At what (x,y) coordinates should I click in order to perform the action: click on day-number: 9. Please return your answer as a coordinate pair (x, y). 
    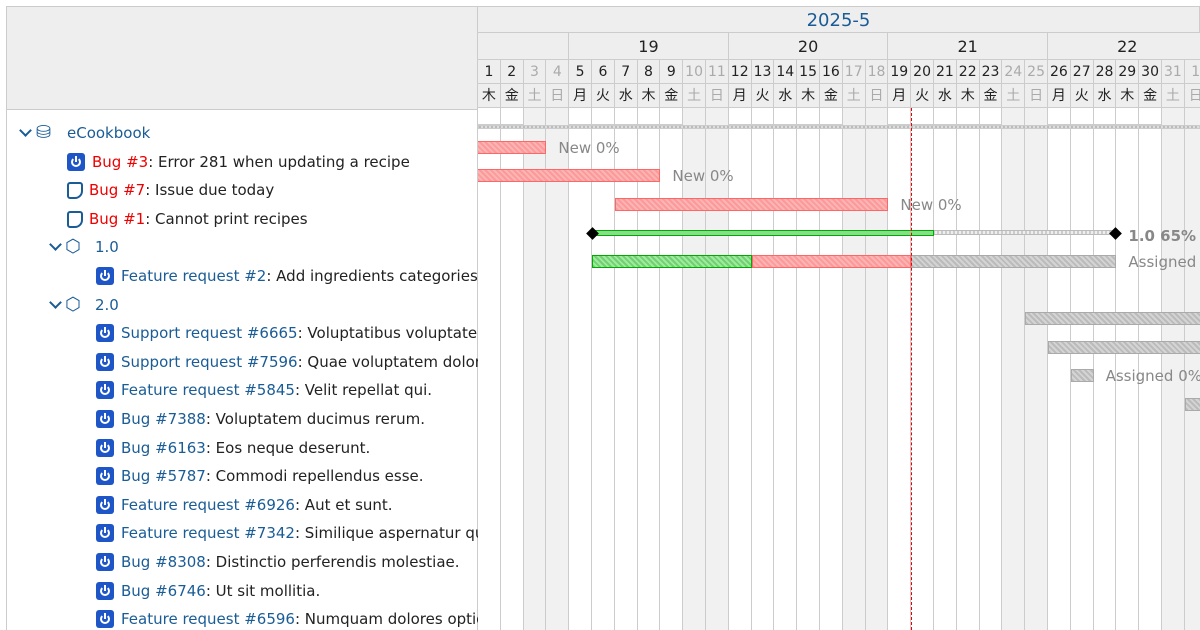
    Looking at the image, I should click on (672, 72).